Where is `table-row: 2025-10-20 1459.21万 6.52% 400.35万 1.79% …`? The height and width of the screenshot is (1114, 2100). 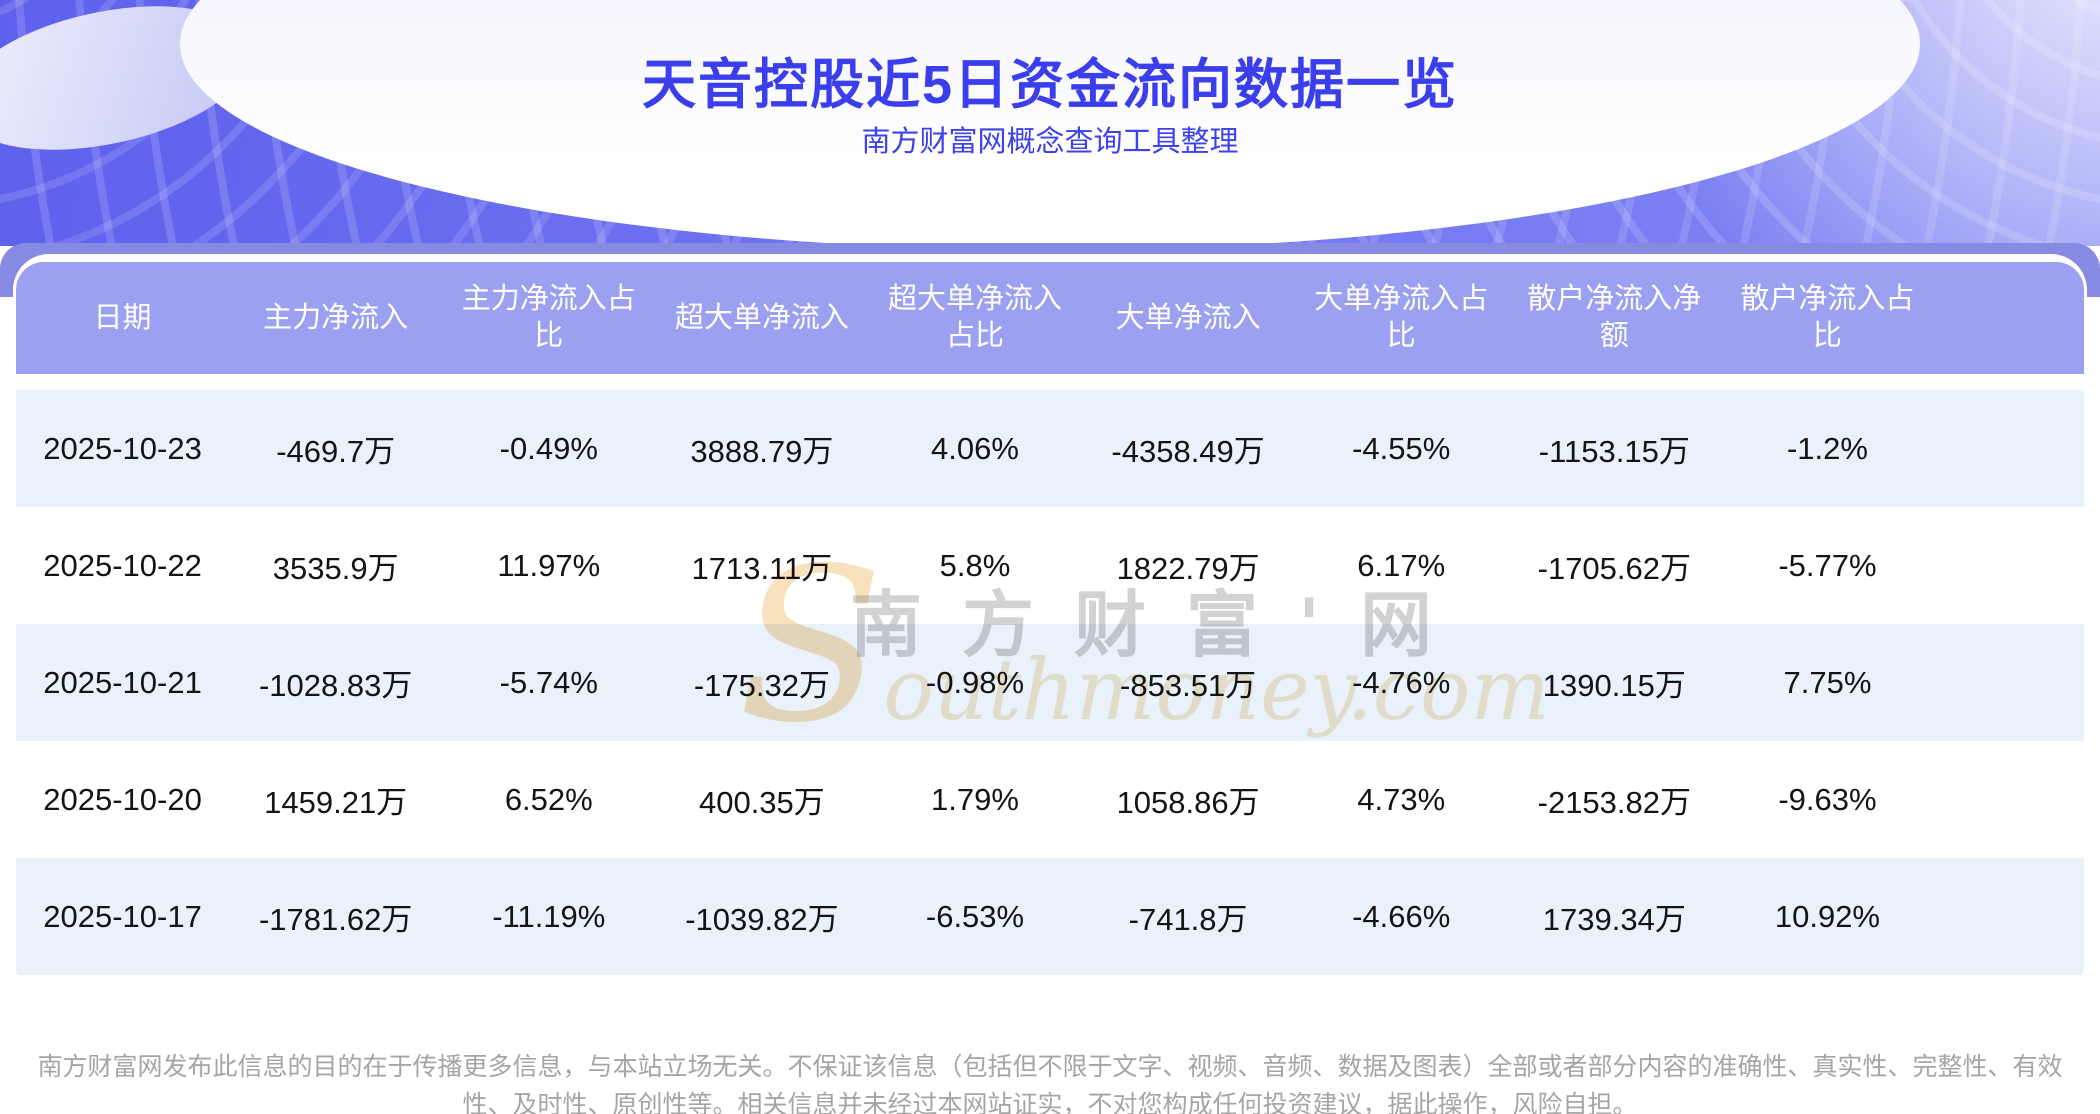 table-row: 2025-10-20 1459.21万 6.52% 400.35万 1.79% … is located at coordinates (1050, 799).